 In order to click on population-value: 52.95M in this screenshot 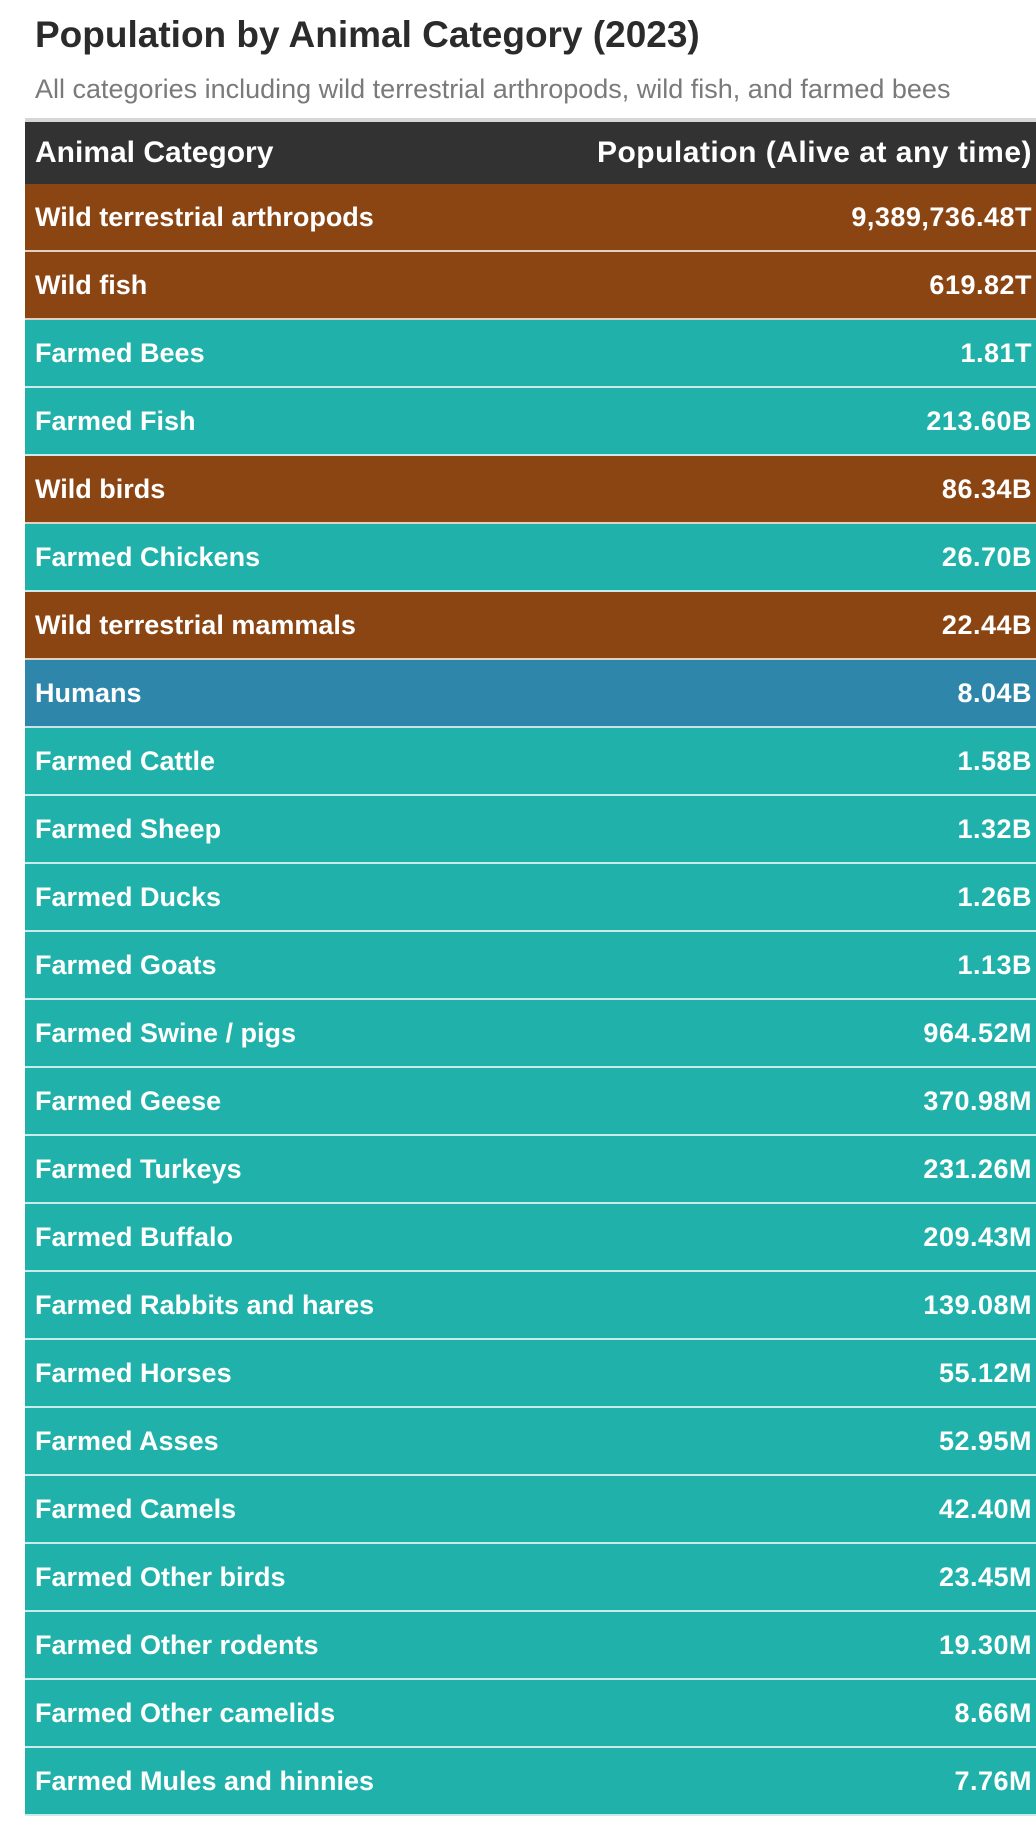, I will do `click(985, 1440)`.